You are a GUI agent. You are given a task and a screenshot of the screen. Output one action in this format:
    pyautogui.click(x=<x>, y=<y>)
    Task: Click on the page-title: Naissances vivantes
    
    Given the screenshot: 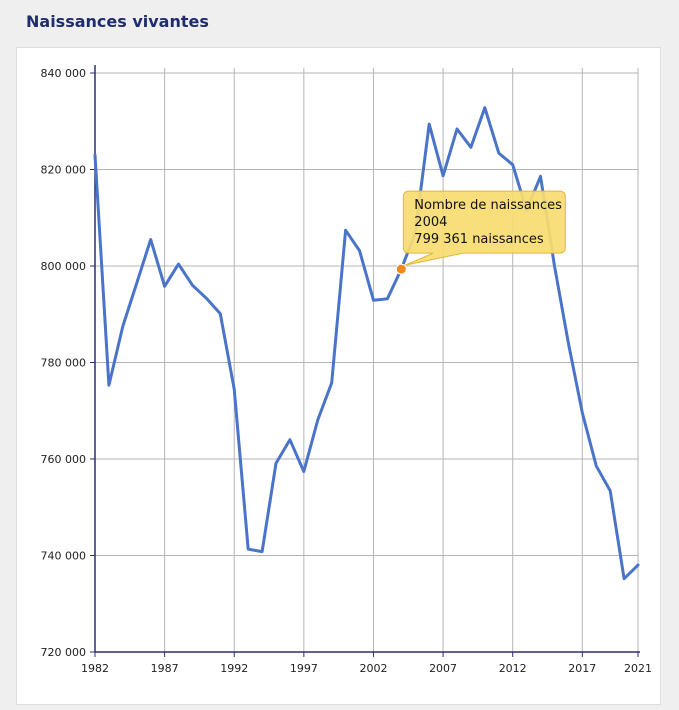 What is the action you would take?
    pyautogui.click(x=117, y=21)
    